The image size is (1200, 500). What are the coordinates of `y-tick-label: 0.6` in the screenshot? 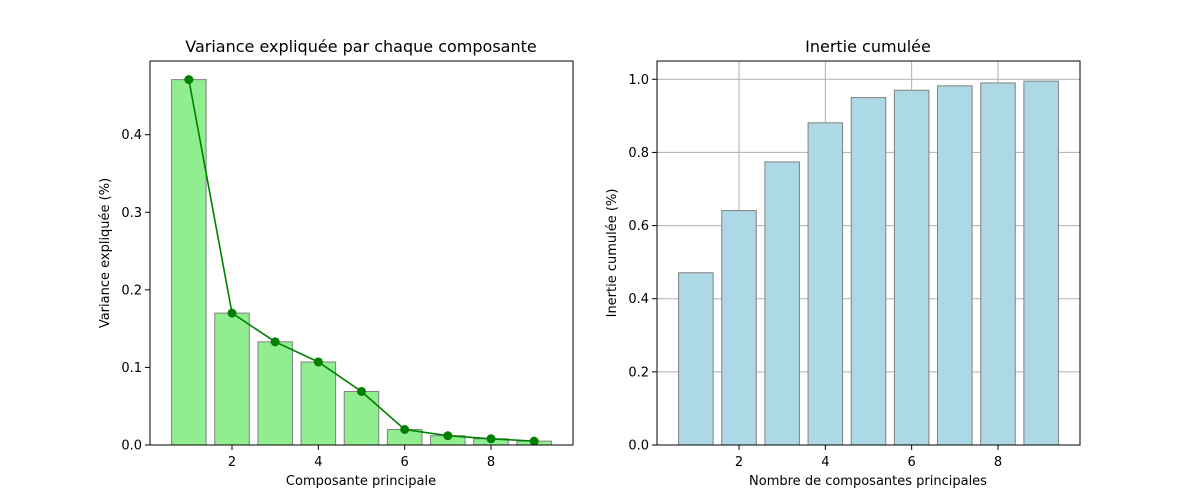 It's located at (638, 226).